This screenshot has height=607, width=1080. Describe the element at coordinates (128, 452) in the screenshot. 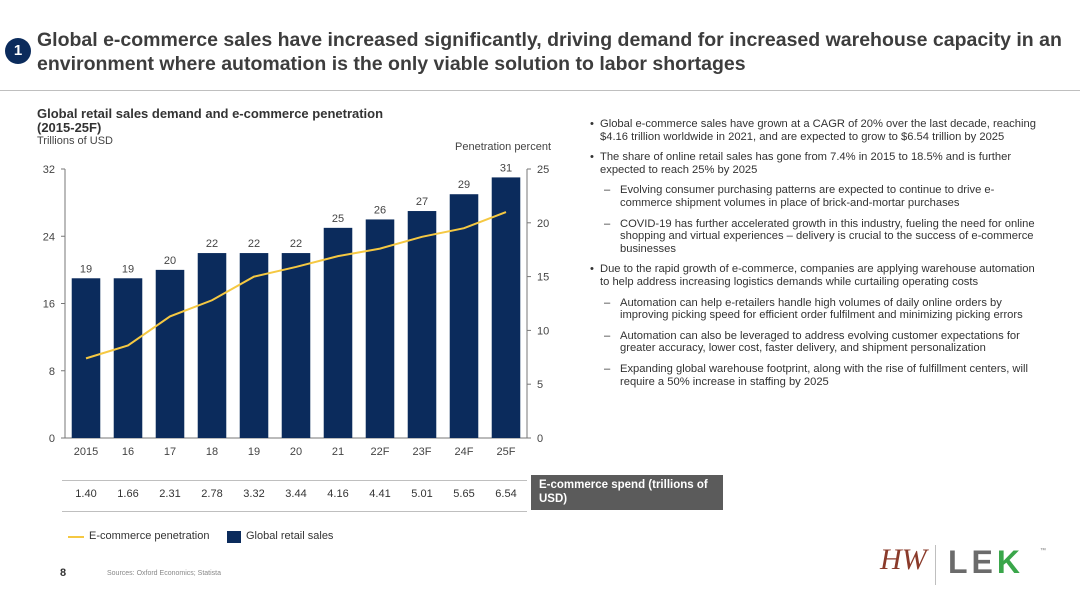

I see `x-tick-label: 16` at that location.